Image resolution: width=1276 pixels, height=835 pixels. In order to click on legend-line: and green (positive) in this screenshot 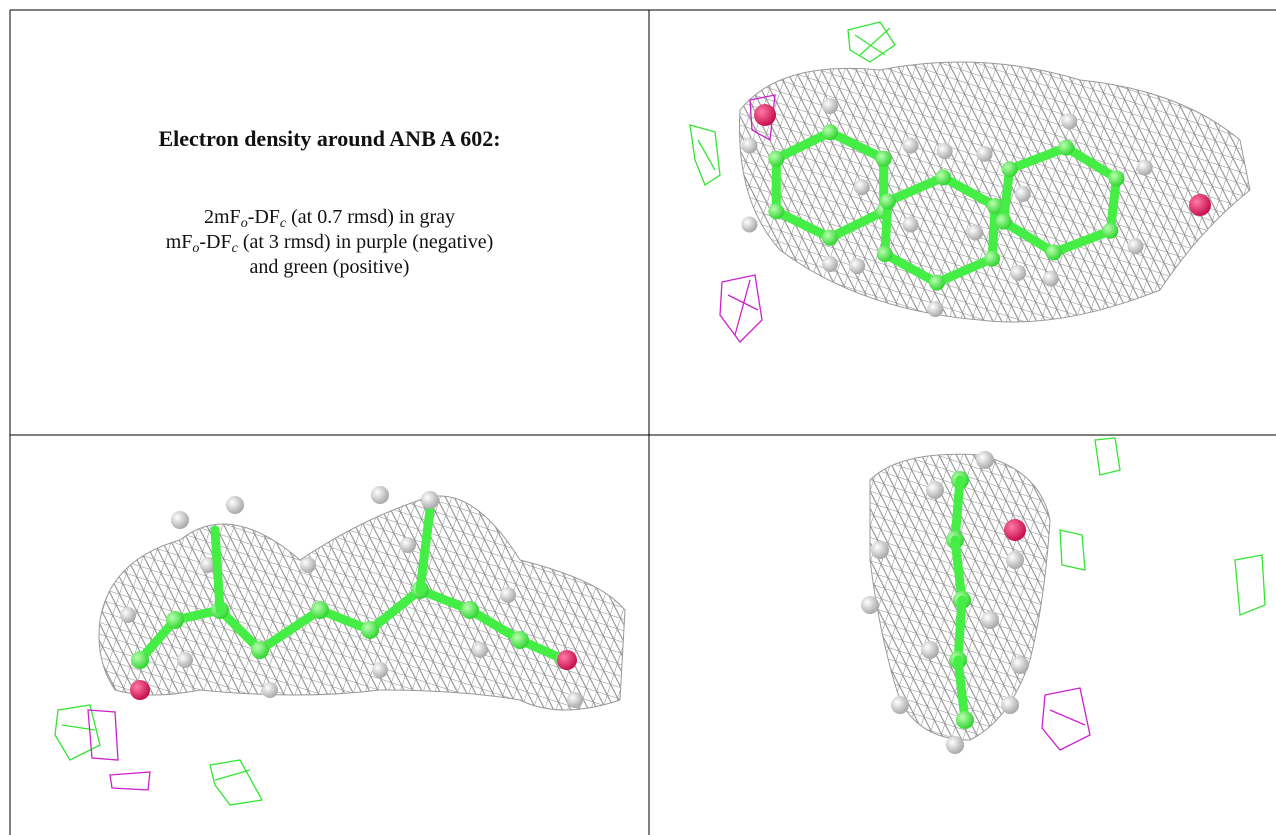, I will do `click(329, 267)`.